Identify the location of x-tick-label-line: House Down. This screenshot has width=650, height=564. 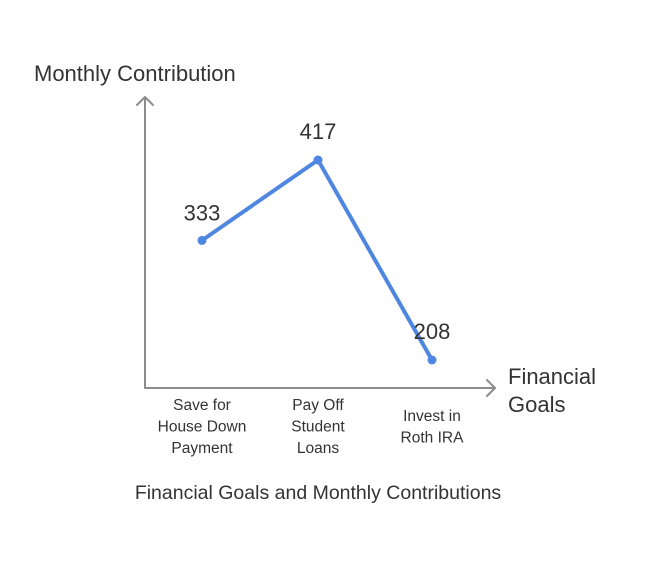
(202, 427).